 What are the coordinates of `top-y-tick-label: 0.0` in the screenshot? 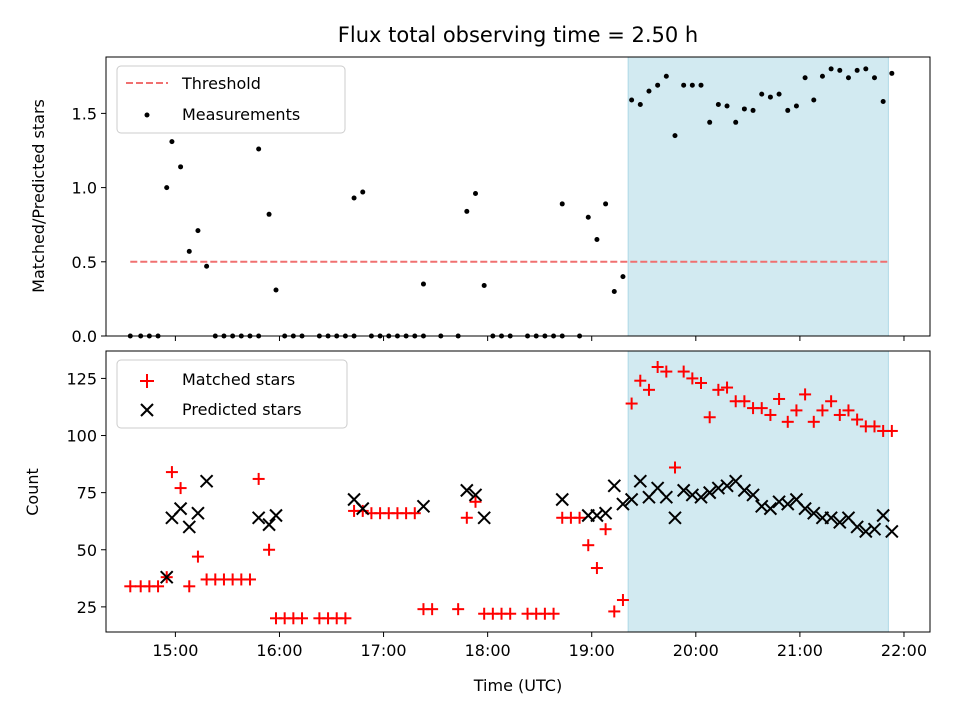 It's located at (84, 336).